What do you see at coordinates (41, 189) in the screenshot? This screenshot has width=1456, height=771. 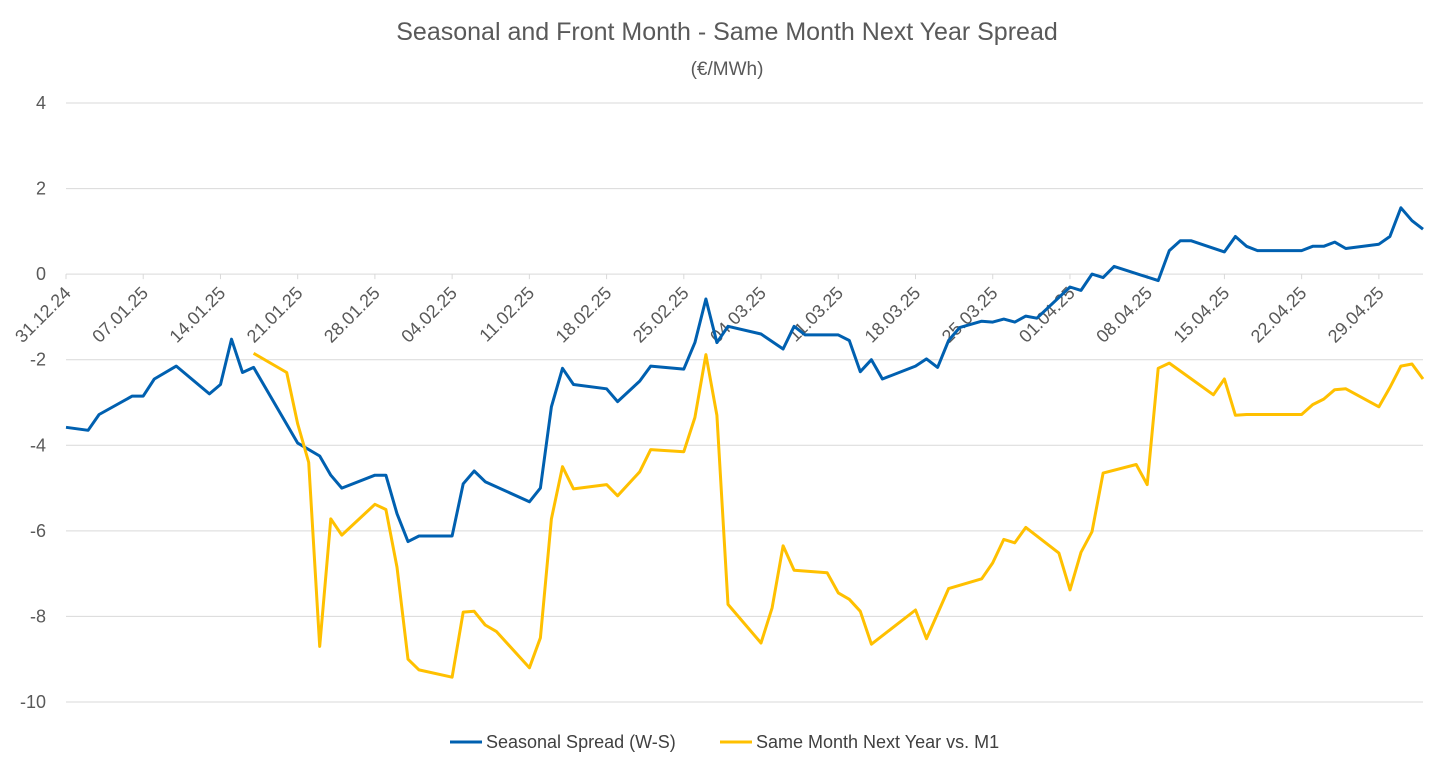 I see `y-tick-label: 2` at bounding box center [41, 189].